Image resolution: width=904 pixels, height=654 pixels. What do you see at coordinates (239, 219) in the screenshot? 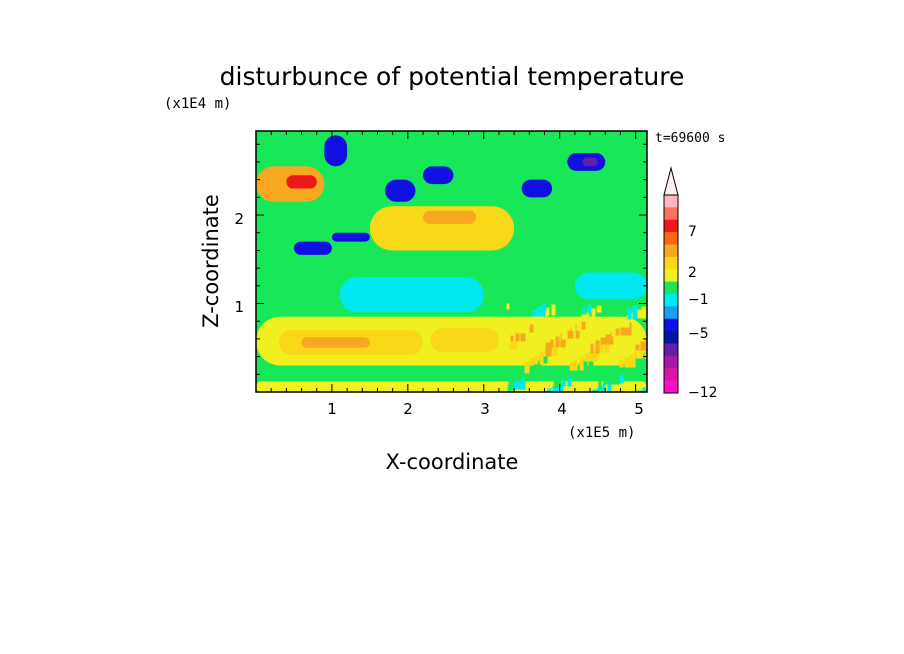
I see `y-tick-label: 2` at bounding box center [239, 219].